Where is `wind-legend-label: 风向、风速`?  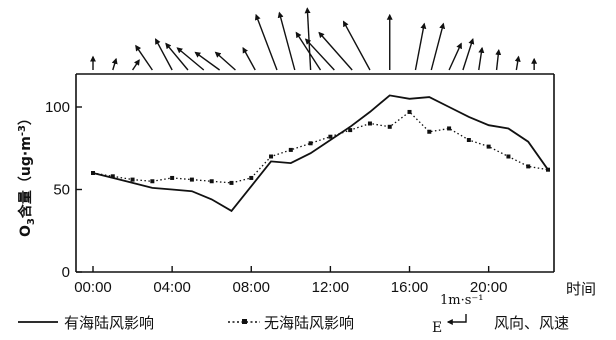 wind-legend-label: 风向、风速 is located at coordinates (531, 323).